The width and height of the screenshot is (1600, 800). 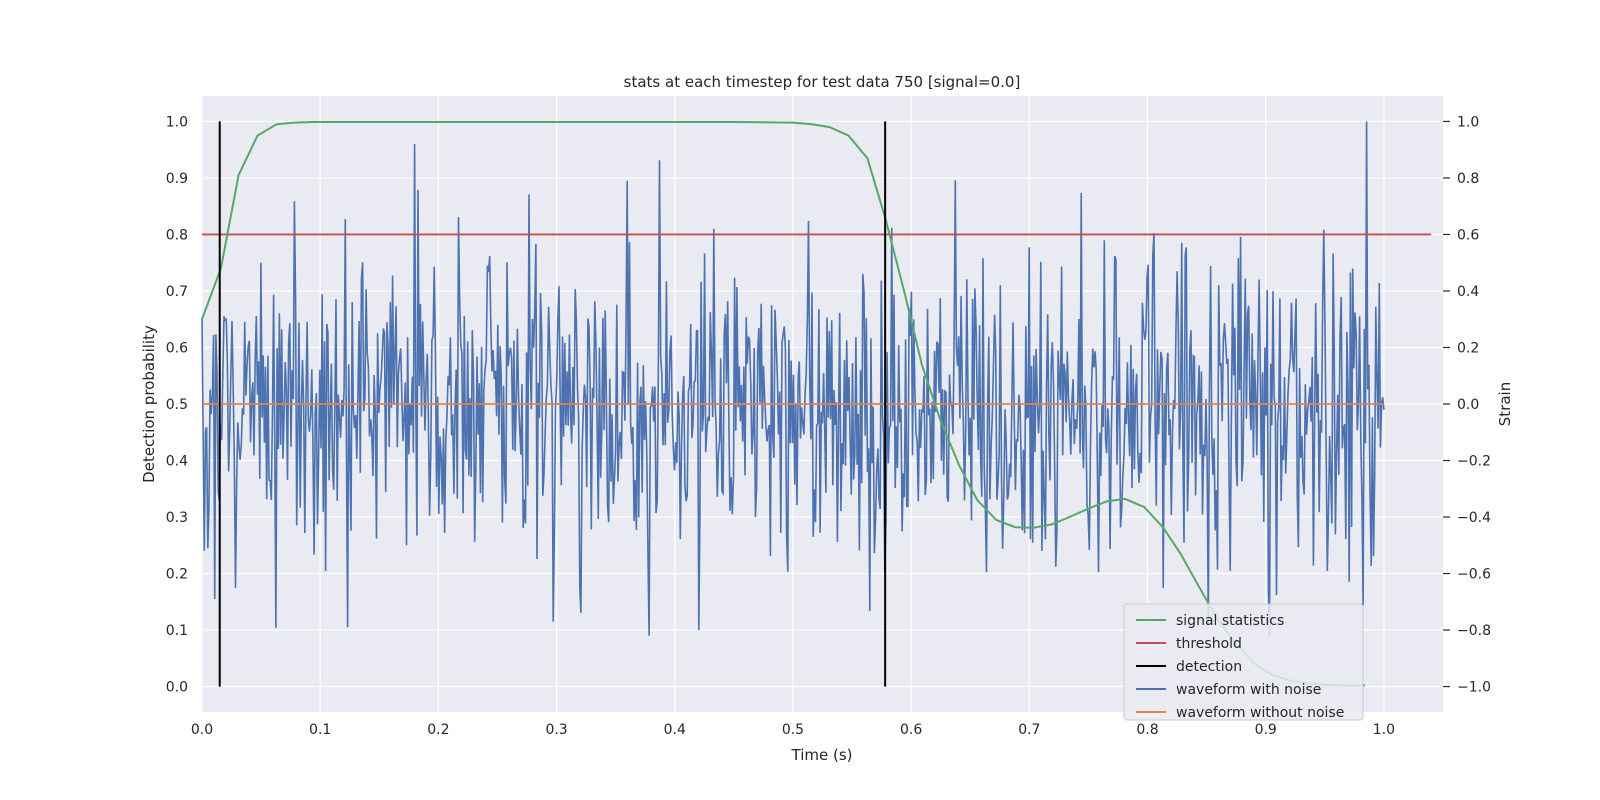 What do you see at coordinates (149, 404) in the screenshot?
I see `y-axis-title: Detection probability` at bounding box center [149, 404].